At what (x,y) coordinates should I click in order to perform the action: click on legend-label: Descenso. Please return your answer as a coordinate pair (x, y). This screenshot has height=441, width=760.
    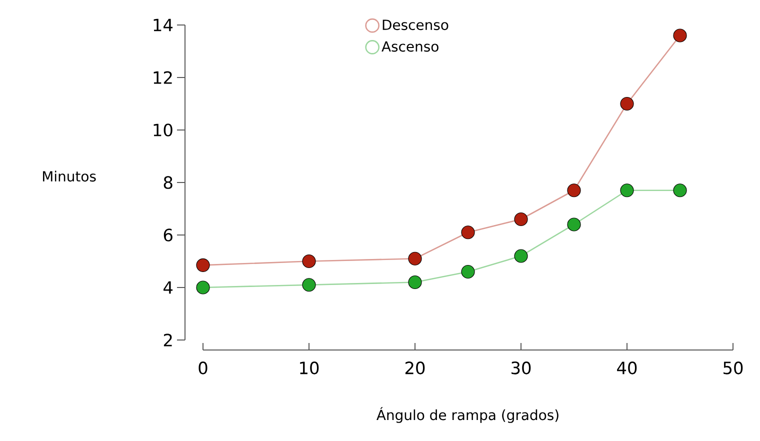
    Looking at the image, I should click on (415, 25).